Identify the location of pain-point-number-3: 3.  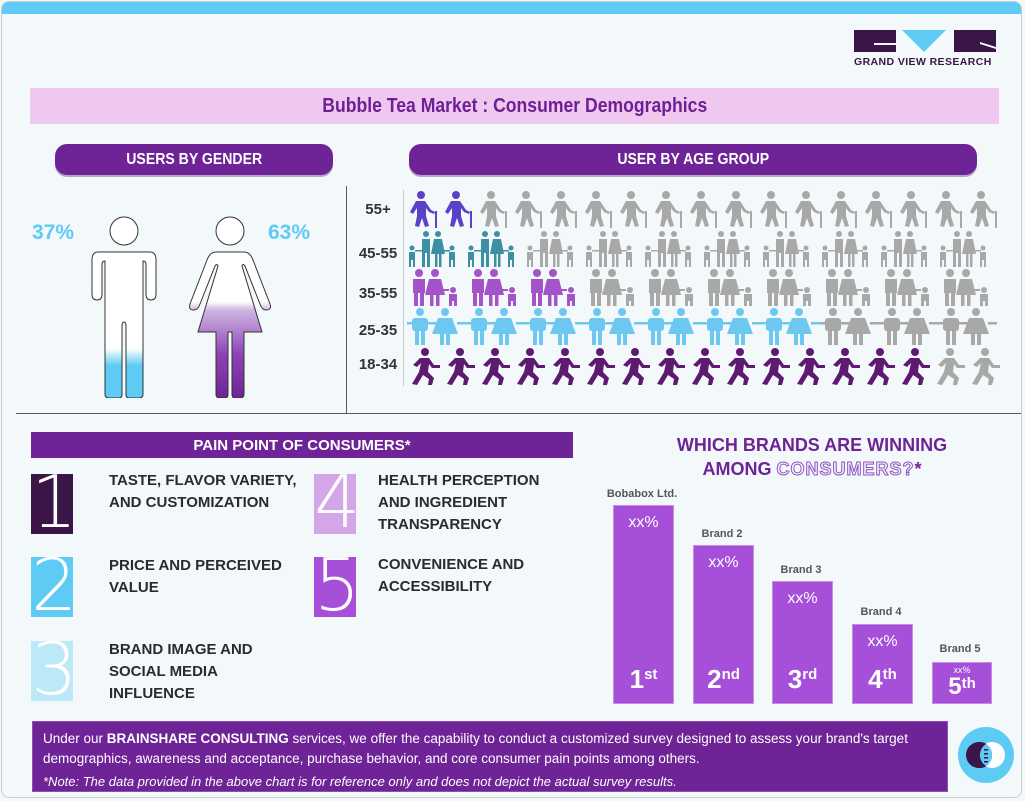
(52, 671).